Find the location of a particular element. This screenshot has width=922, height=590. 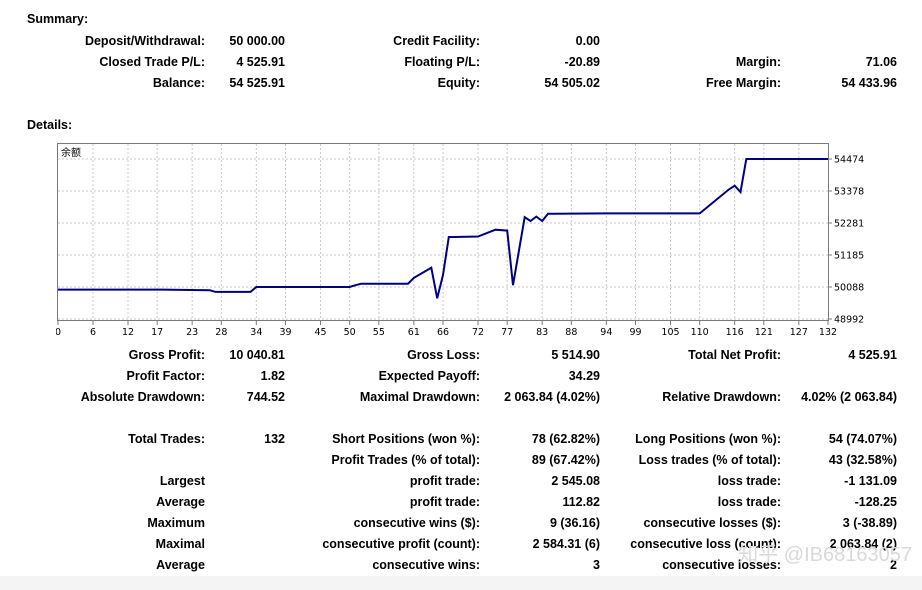

long-positions-label: Long Positions (won %): is located at coordinates (708, 439).